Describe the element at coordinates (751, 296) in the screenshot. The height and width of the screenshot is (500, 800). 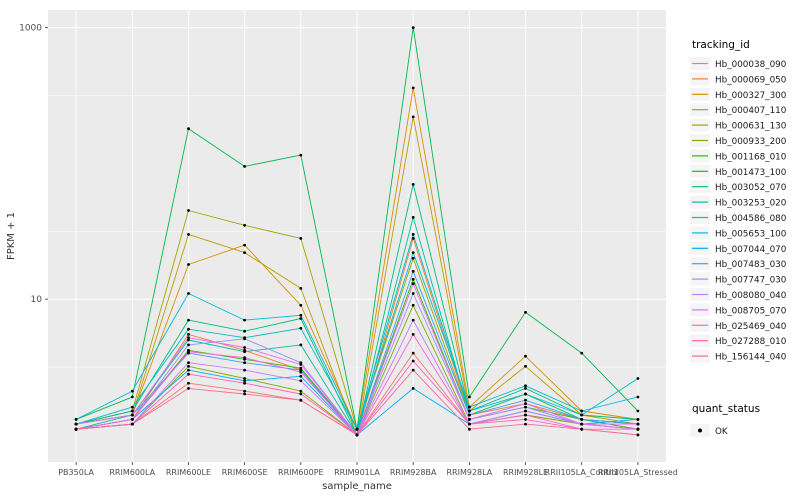
I see `legend-label: Hb_008080_040` at that location.